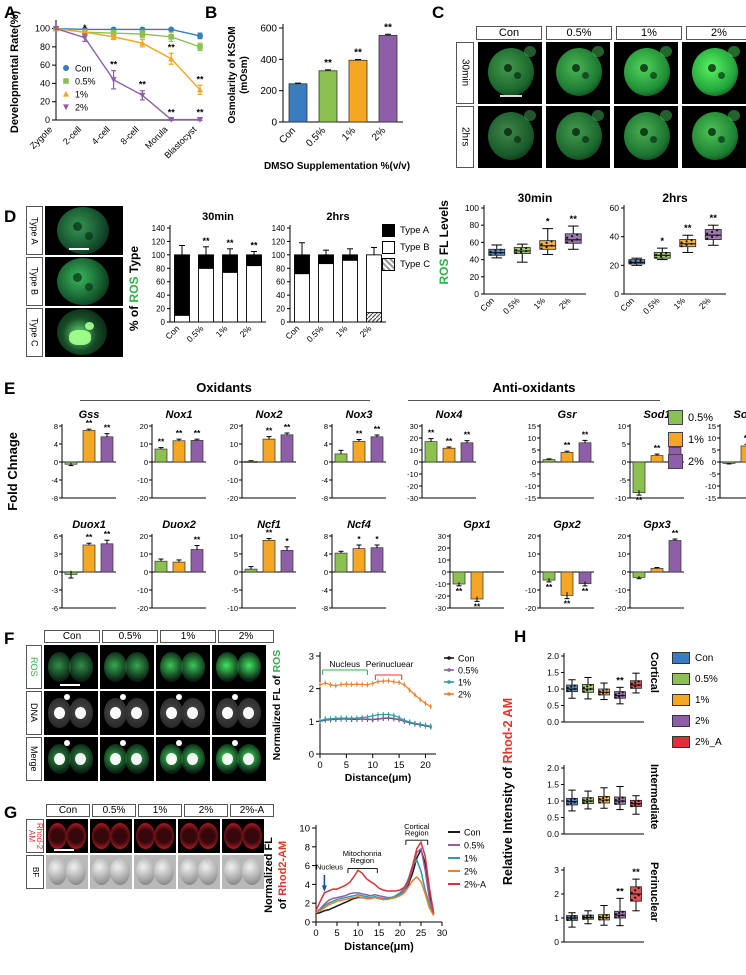 Image resolution: width=746 pixels, height=975 pixels. Describe the element at coordinates (702, 700) in the screenshot. I see `panel-h-legend-label: 1%` at that location.